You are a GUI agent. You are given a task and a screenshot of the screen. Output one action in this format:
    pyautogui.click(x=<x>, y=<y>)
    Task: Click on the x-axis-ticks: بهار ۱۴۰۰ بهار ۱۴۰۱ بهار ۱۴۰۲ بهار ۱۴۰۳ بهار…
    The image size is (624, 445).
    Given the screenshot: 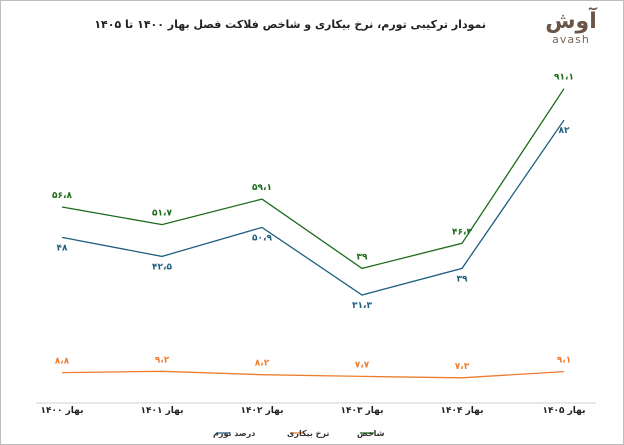 What is the action you would take?
    pyautogui.click(x=313, y=411)
    